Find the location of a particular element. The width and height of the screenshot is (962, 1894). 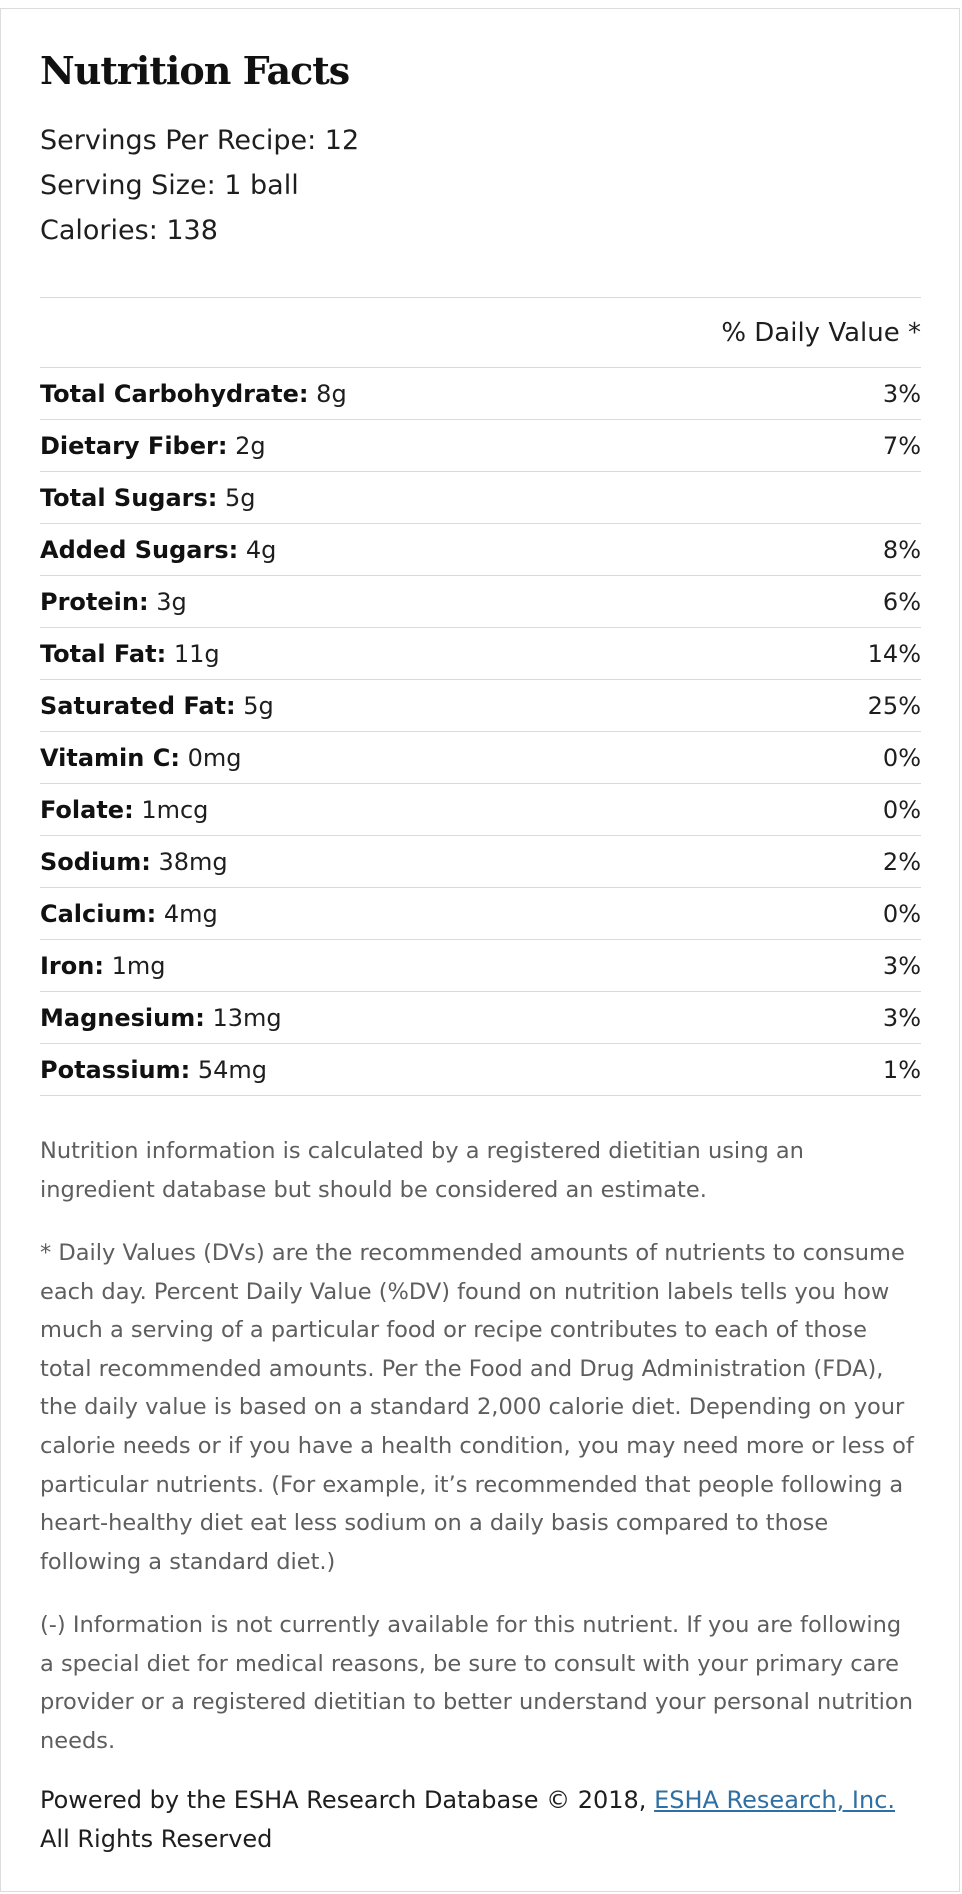

nutrient-row: Total Sugars: 5g is located at coordinates (480, 498).